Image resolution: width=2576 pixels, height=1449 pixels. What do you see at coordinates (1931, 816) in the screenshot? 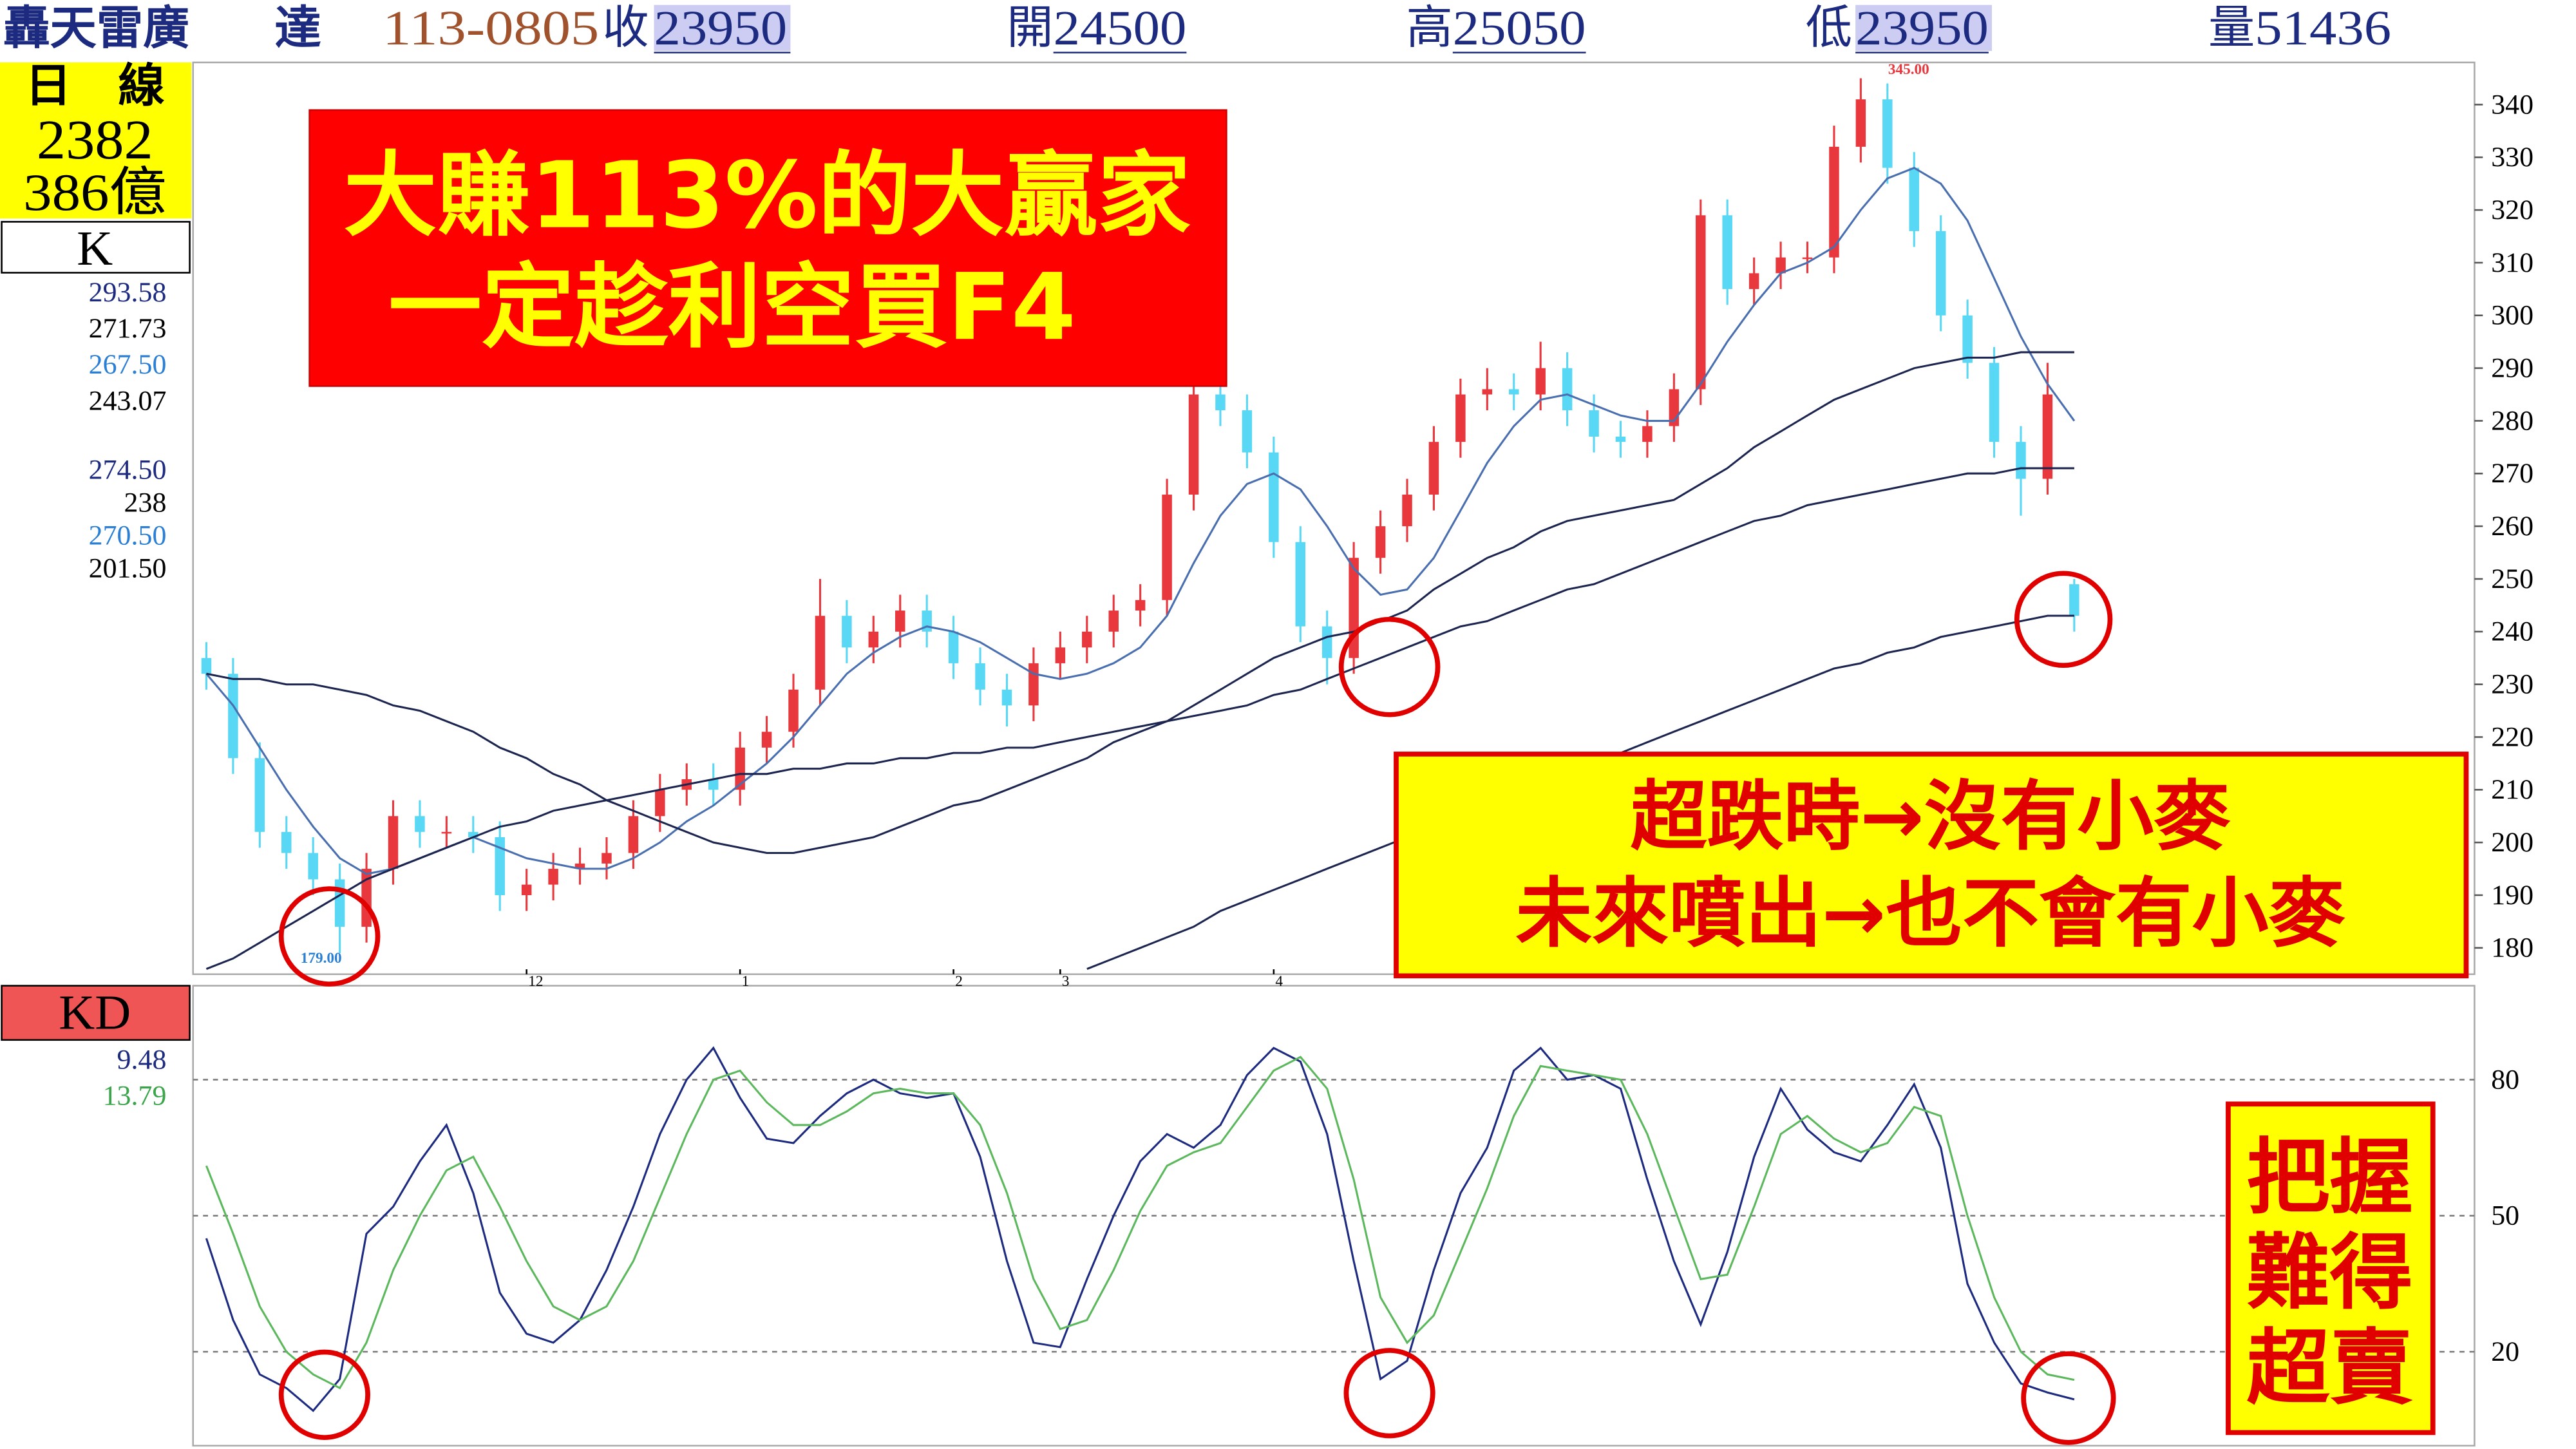
I see `callout-text: 超跌時→沒有小麥` at bounding box center [1931, 816].